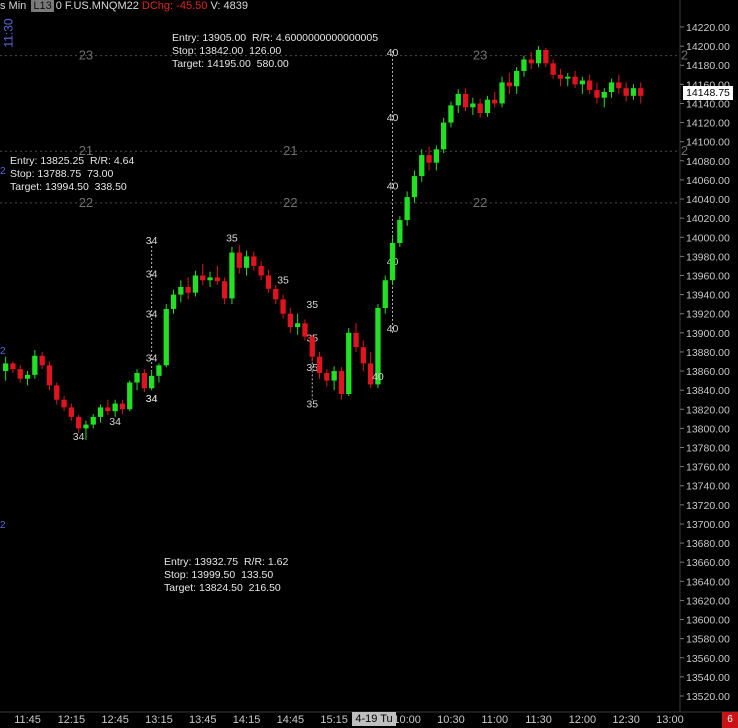  What do you see at coordinates (378, 377) in the screenshot?
I see `swing-label: 40` at bounding box center [378, 377].